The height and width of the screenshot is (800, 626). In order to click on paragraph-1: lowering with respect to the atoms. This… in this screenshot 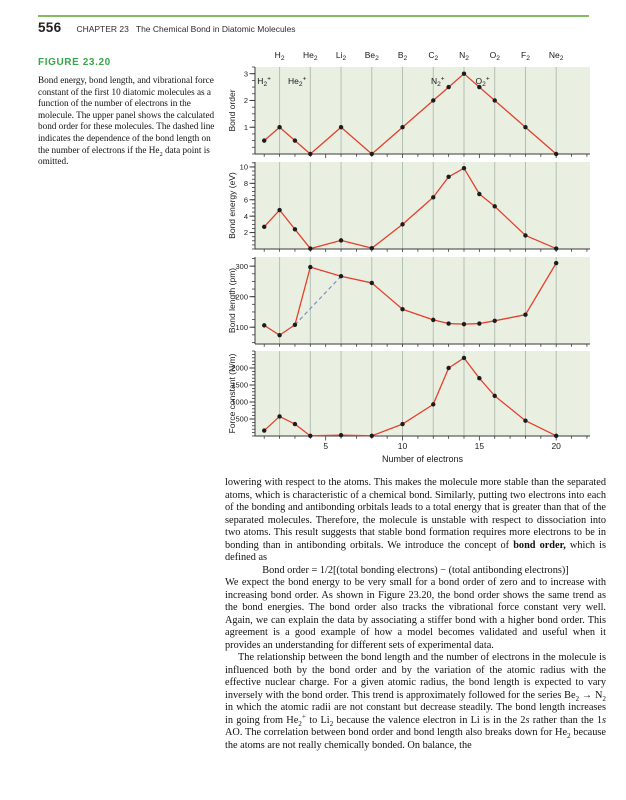, I will do `click(415, 520)`.